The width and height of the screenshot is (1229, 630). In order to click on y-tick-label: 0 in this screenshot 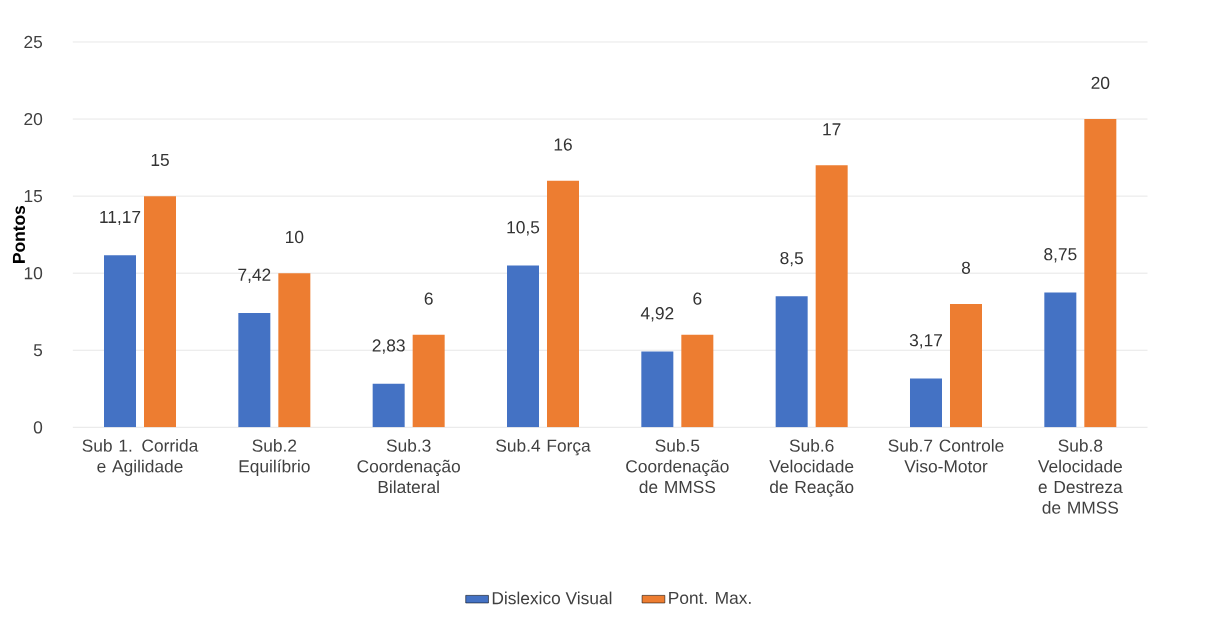, I will do `click(38, 427)`.